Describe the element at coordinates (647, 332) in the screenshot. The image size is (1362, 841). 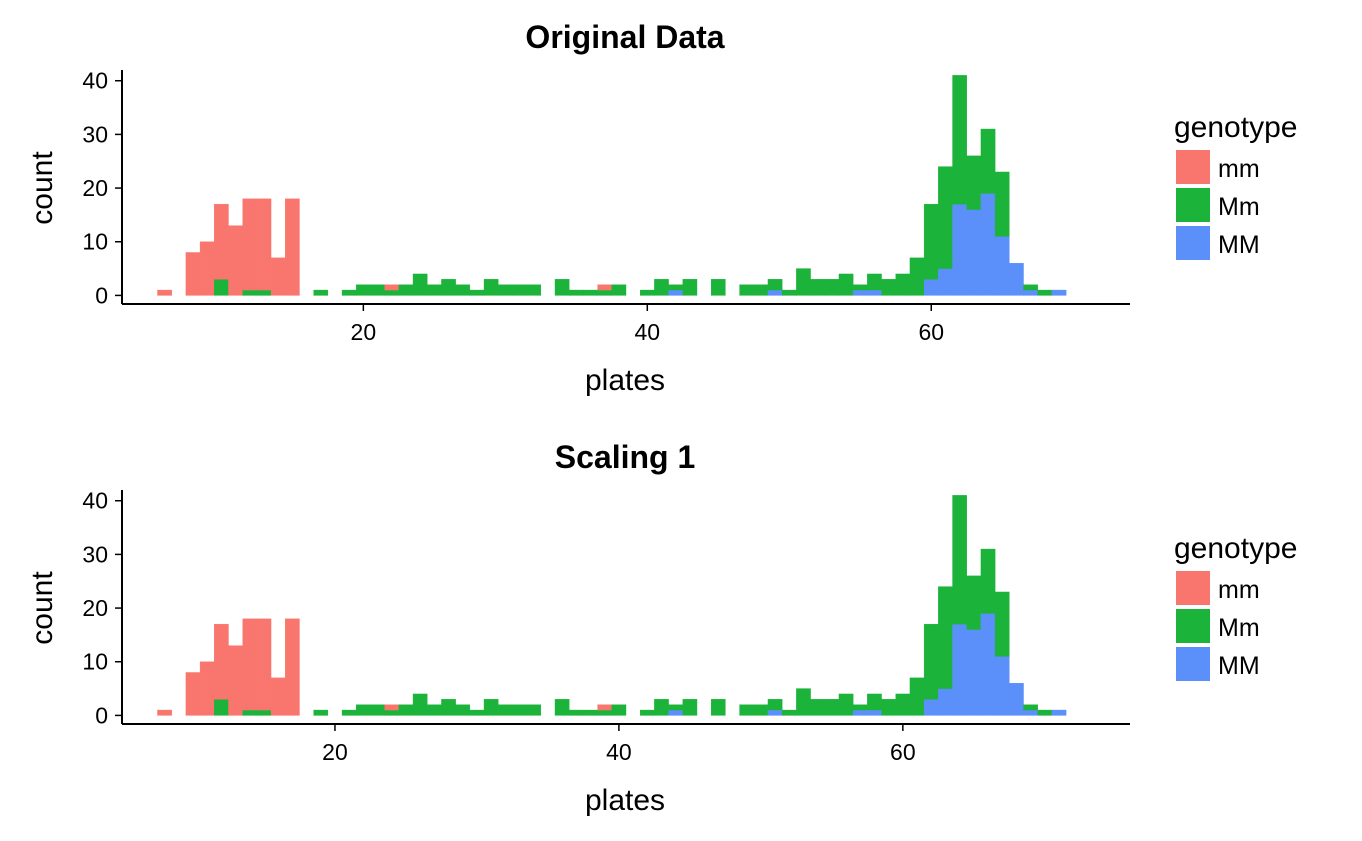
I see `x-tick-label: 40` at that location.